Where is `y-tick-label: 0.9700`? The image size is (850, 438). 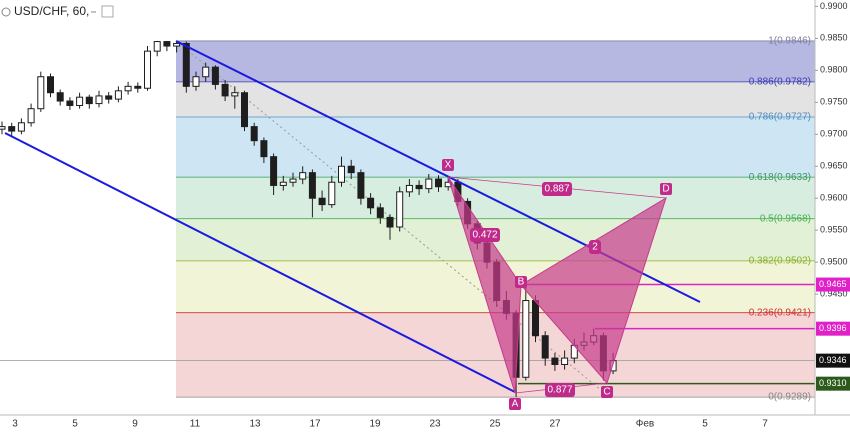 y-tick-label: 0.9700 is located at coordinates (834, 134).